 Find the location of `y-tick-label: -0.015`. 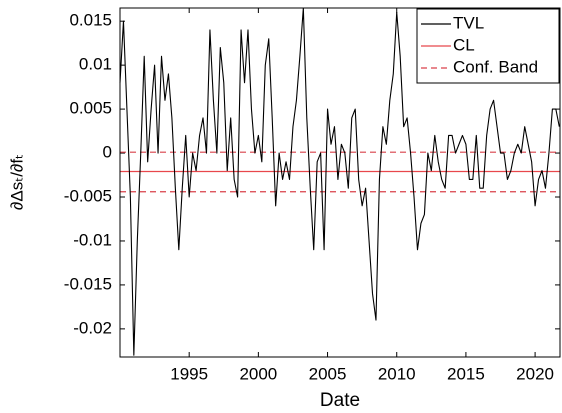

y-tick-label: -0.015 is located at coordinates (88, 283).